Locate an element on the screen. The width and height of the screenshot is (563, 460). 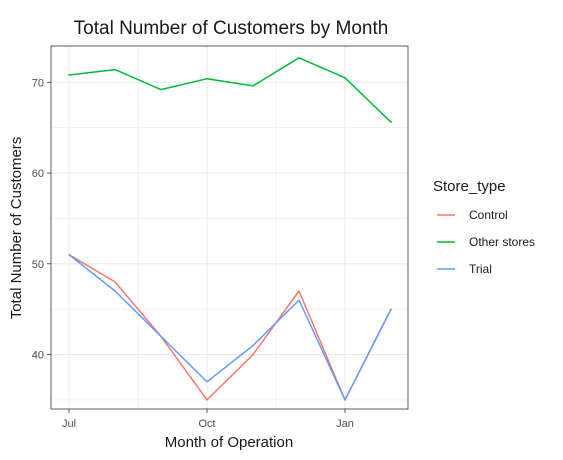
legend: Store_type Control Other stores Trial is located at coordinates (484, 227).